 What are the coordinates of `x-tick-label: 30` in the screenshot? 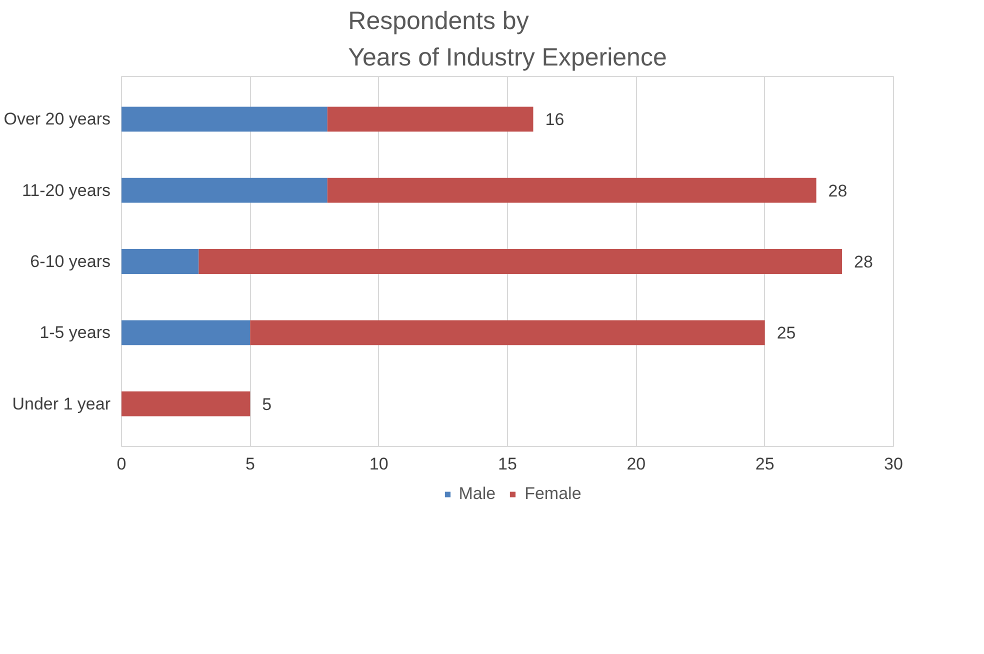 It's located at (893, 464).